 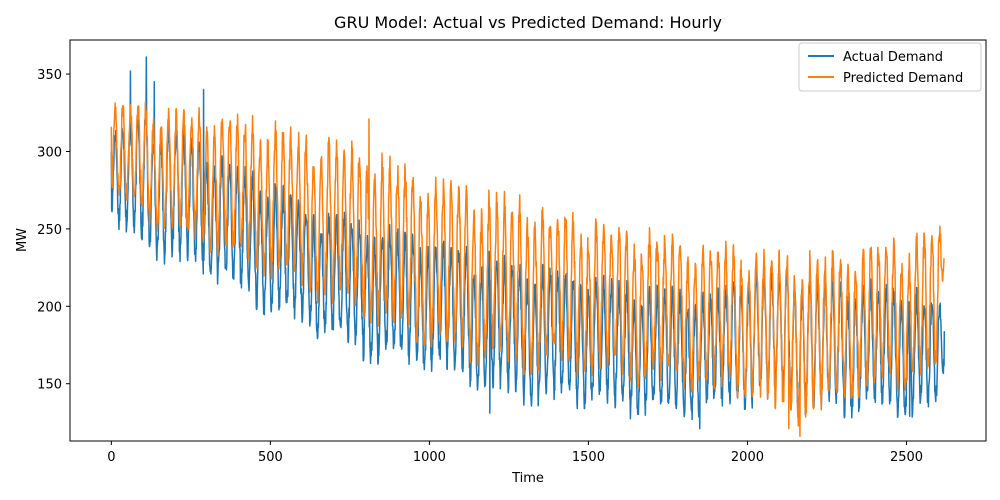 I want to click on legend-label-predicted-demand: Predicted Demand, so click(x=903, y=78).